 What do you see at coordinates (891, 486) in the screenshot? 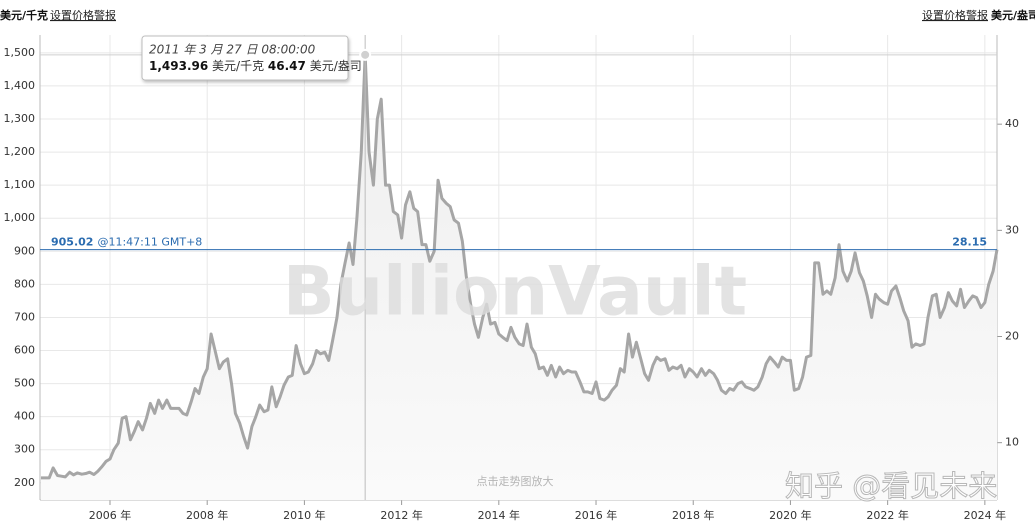
I see `source-watermark: 知乎 @看见未来` at bounding box center [891, 486].